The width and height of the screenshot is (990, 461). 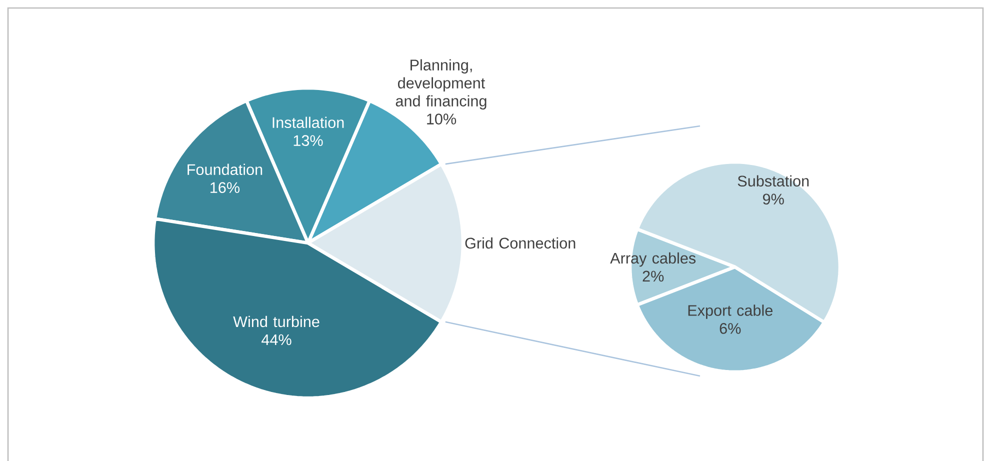 What do you see at coordinates (653, 276) in the screenshot?
I see `data-label: 2%` at bounding box center [653, 276].